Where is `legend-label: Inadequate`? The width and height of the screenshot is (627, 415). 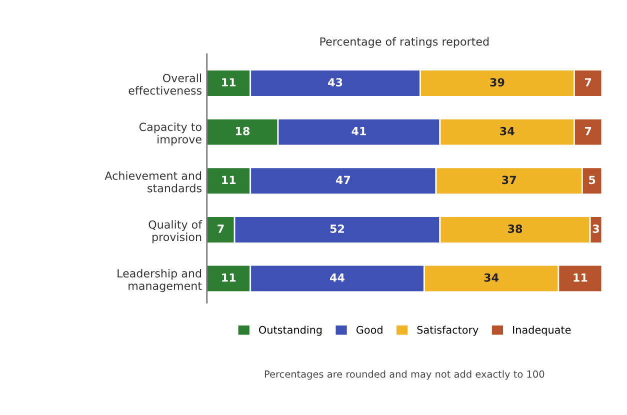 legend-label: Inadequate is located at coordinates (542, 331).